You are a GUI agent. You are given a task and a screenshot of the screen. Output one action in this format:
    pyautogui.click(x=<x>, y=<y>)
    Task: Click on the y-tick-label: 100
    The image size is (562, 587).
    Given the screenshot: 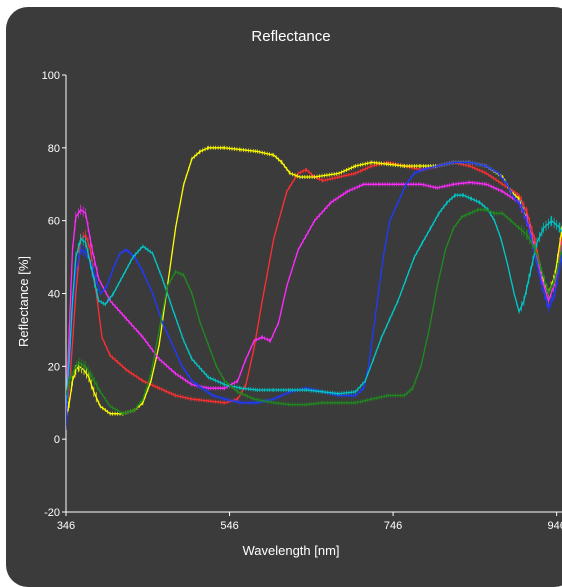 What is the action you would take?
    pyautogui.click(x=51, y=76)
    